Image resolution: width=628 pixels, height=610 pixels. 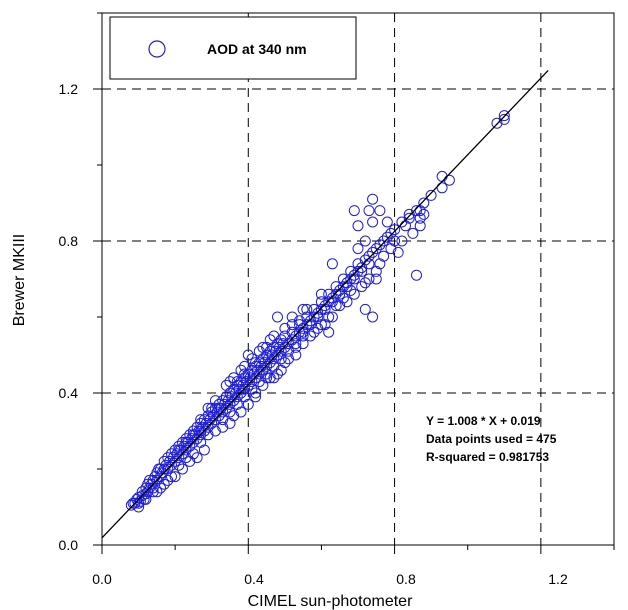 What do you see at coordinates (233, 48) in the screenshot?
I see `legend-box` at bounding box center [233, 48].